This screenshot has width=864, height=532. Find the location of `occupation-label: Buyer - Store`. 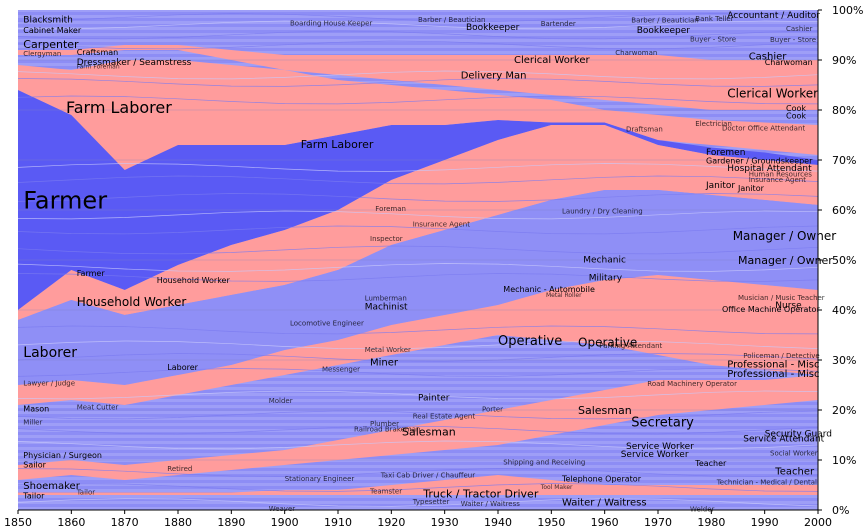

occupation-label: Buyer - Store is located at coordinates (793, 40).